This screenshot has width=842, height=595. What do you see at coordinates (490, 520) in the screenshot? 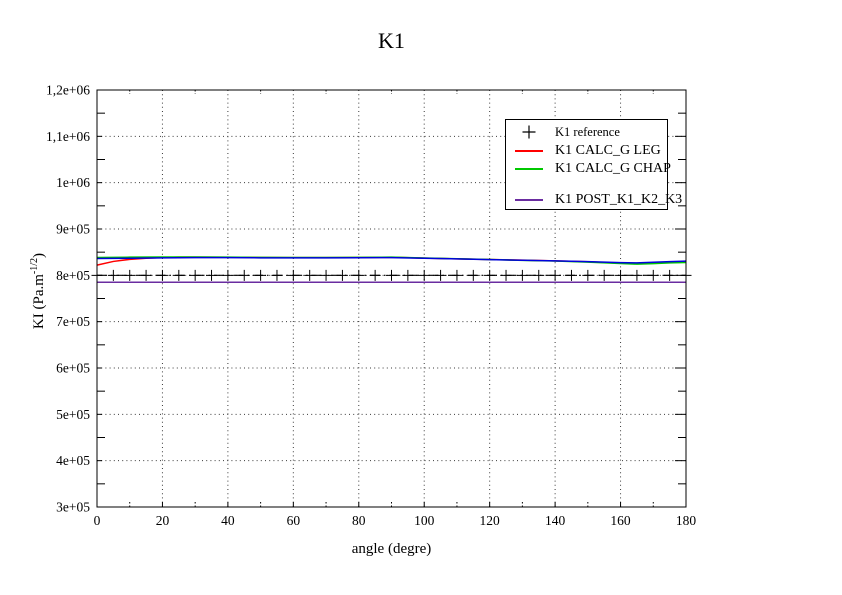
I see `x-tick-label: 120` at bounding box center [490, 520].